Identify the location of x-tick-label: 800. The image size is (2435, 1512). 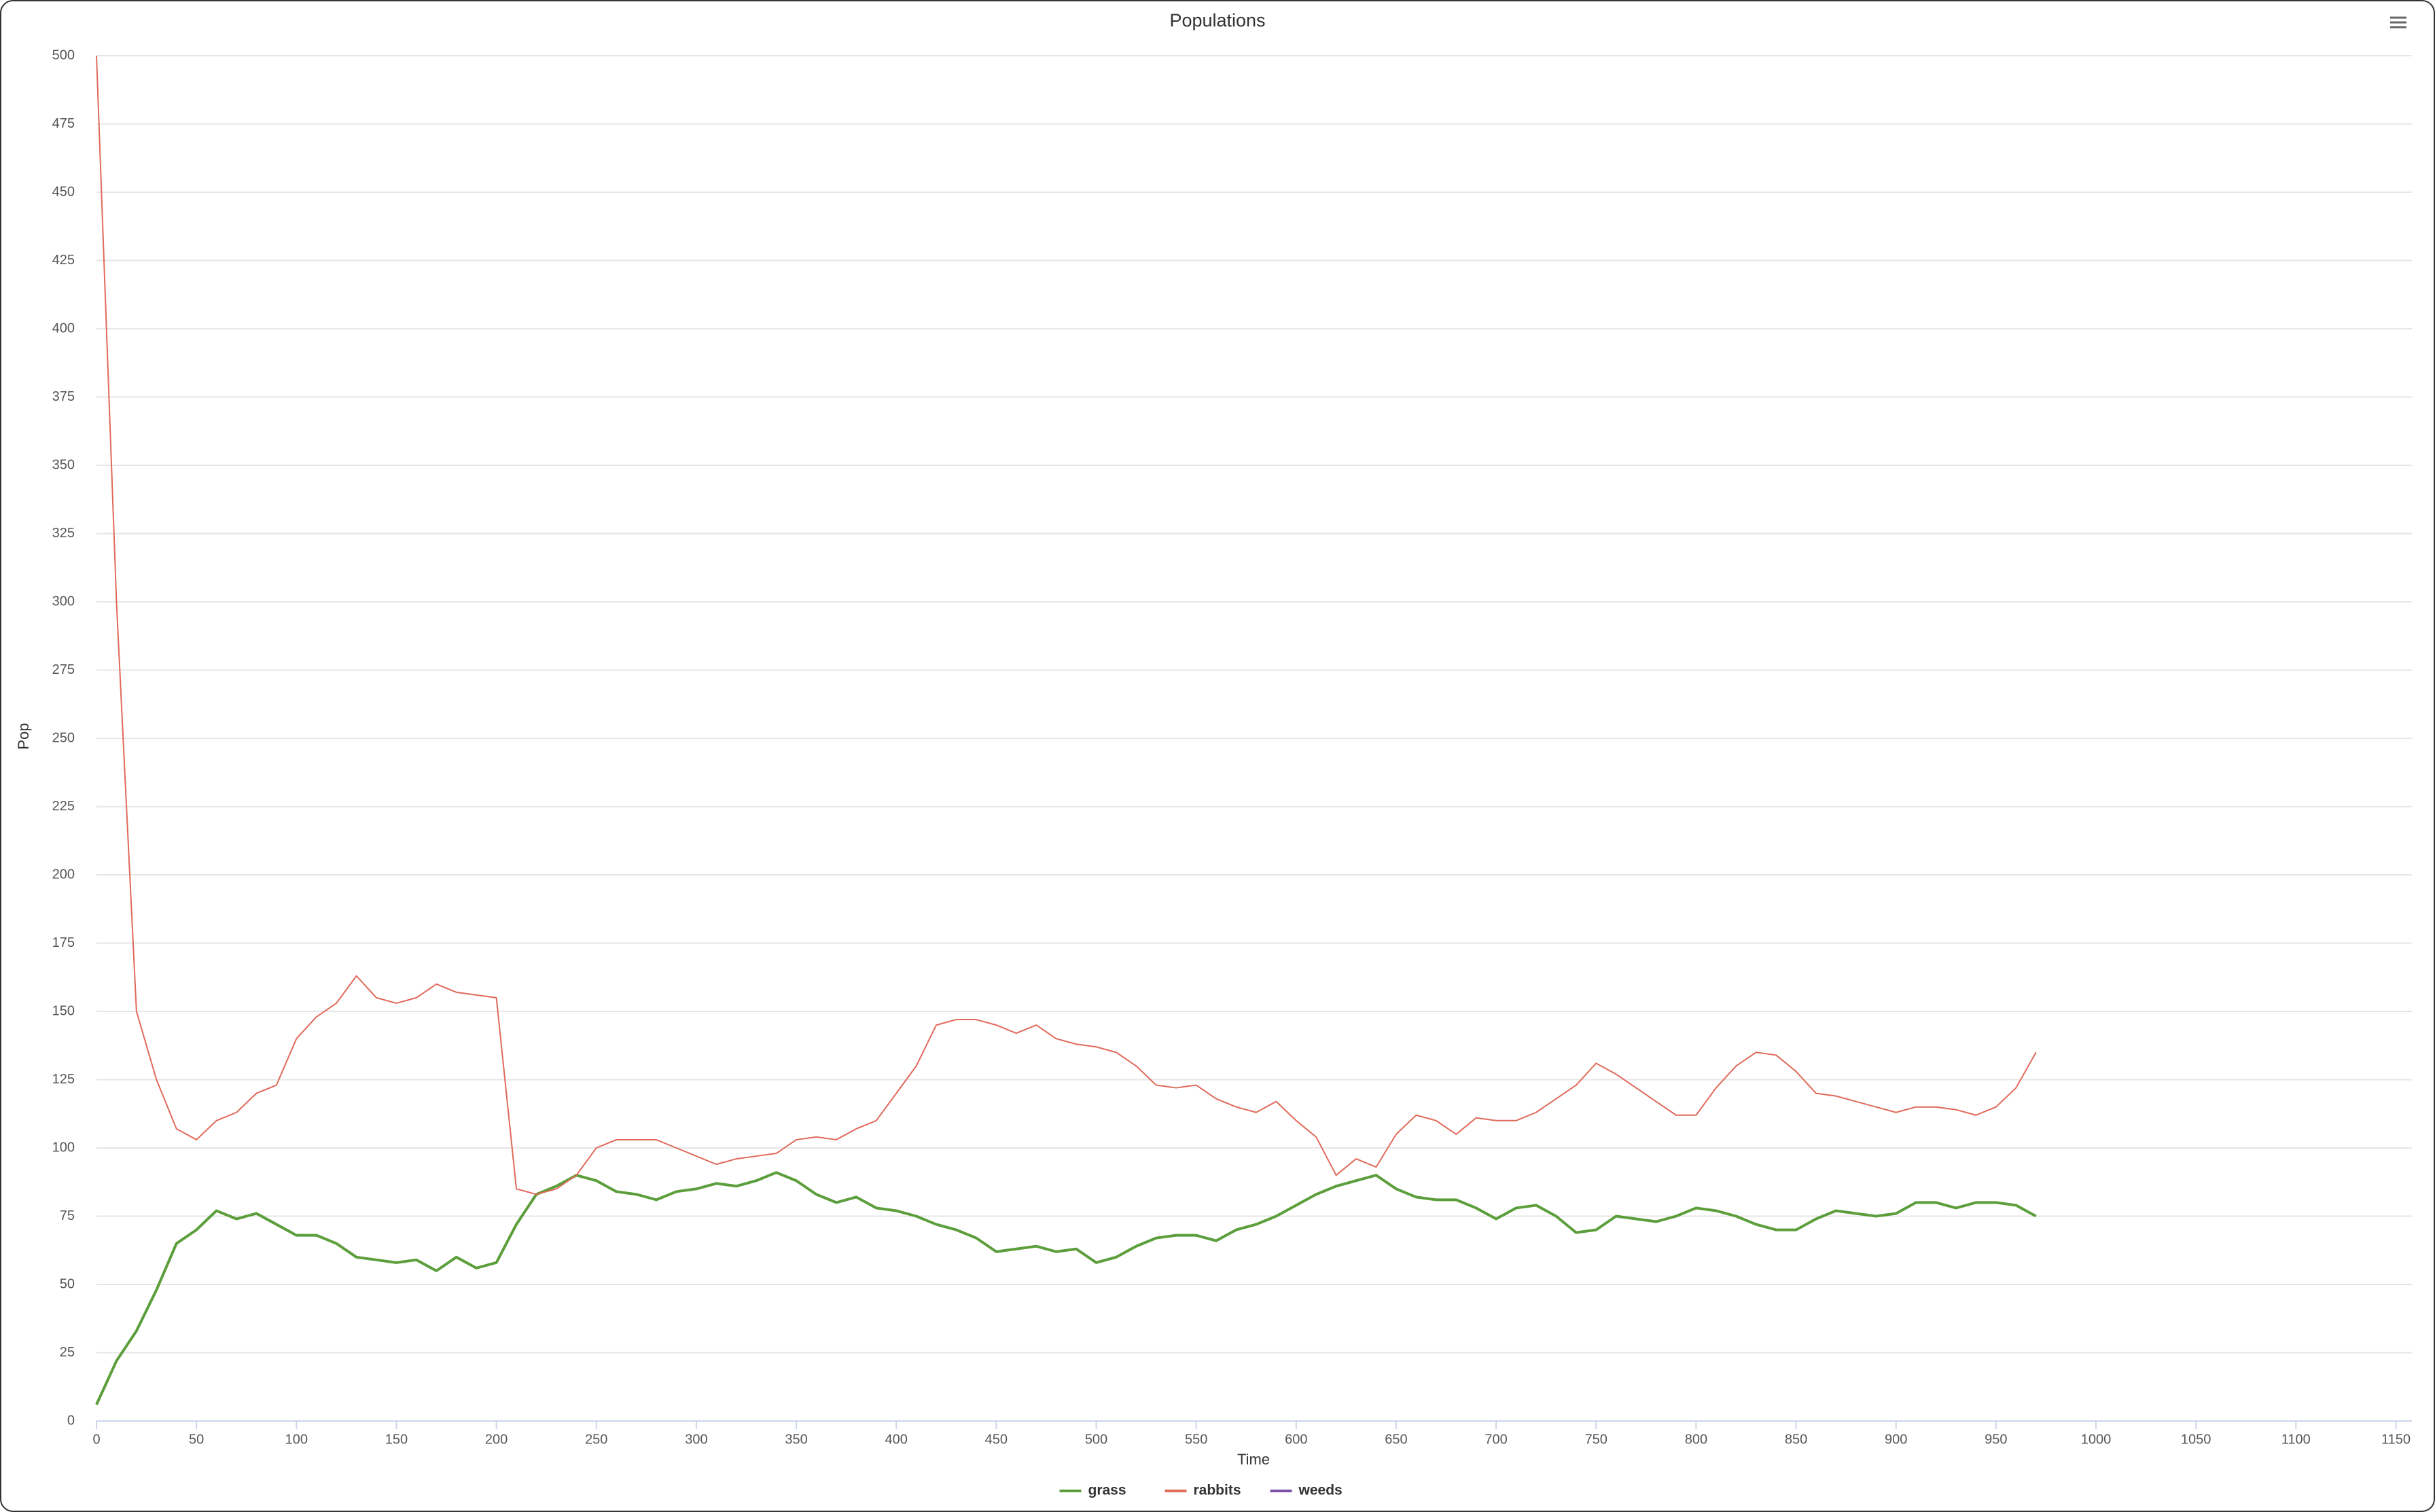
(1696, 1439).